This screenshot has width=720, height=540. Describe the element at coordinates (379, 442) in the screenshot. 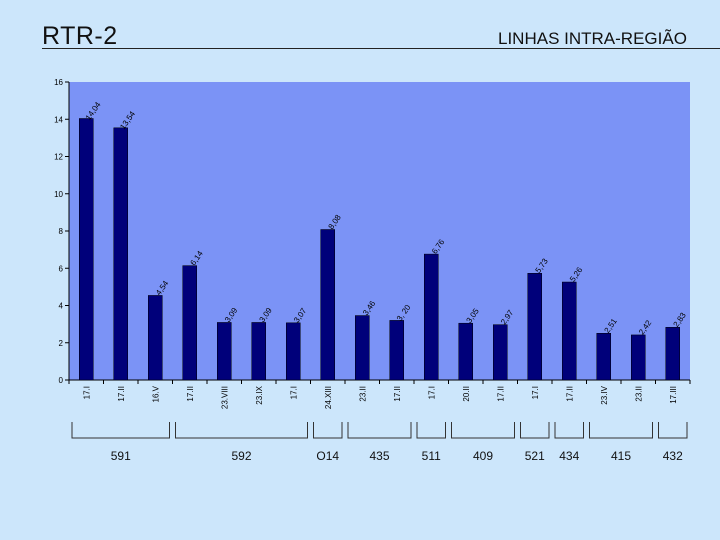

I see `group-brackets: 591 592 O14 435 511 409 521 434 415 432` at that location.